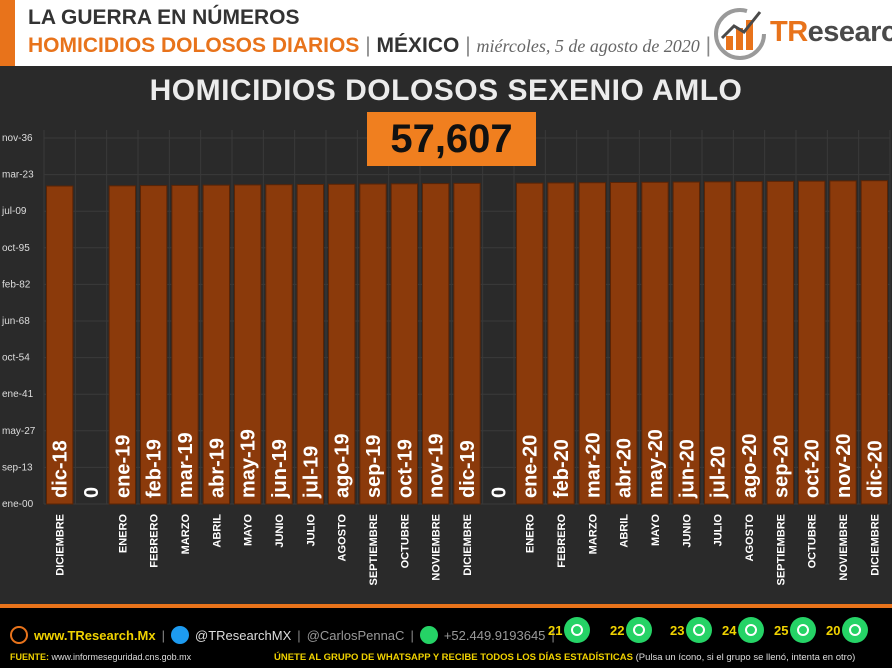  Describe the element at coordinates (844, 466) in the screenshot. I see `bar-data-label: nov-20` at that location.